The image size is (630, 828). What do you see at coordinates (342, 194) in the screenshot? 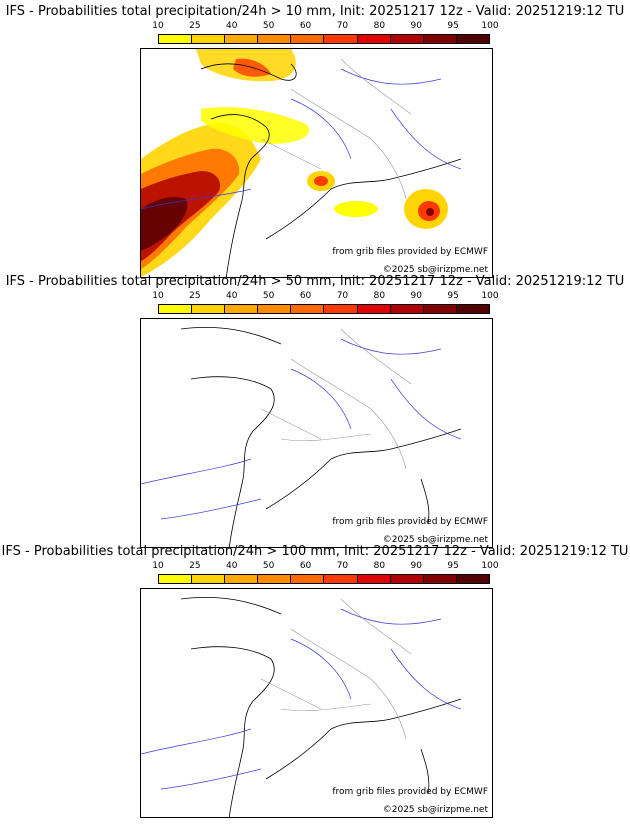
I see `precip-area-gulf-lion` at bounding box center [342, 194].